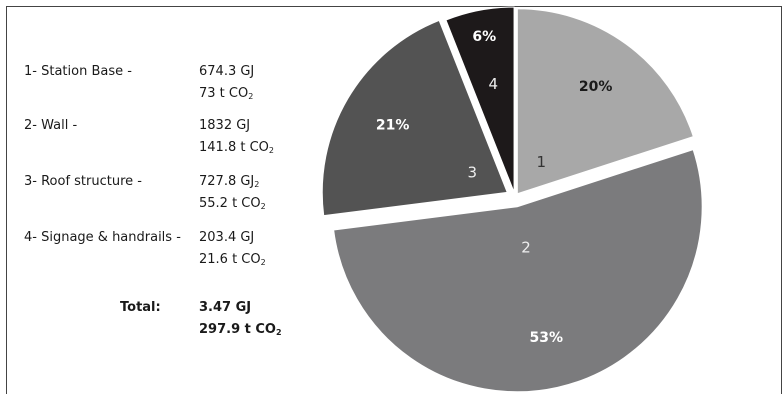 The height and width of the screenshot is (395, 783). I want to click on pie-percent-label-3: 21%, so click(393, 126).